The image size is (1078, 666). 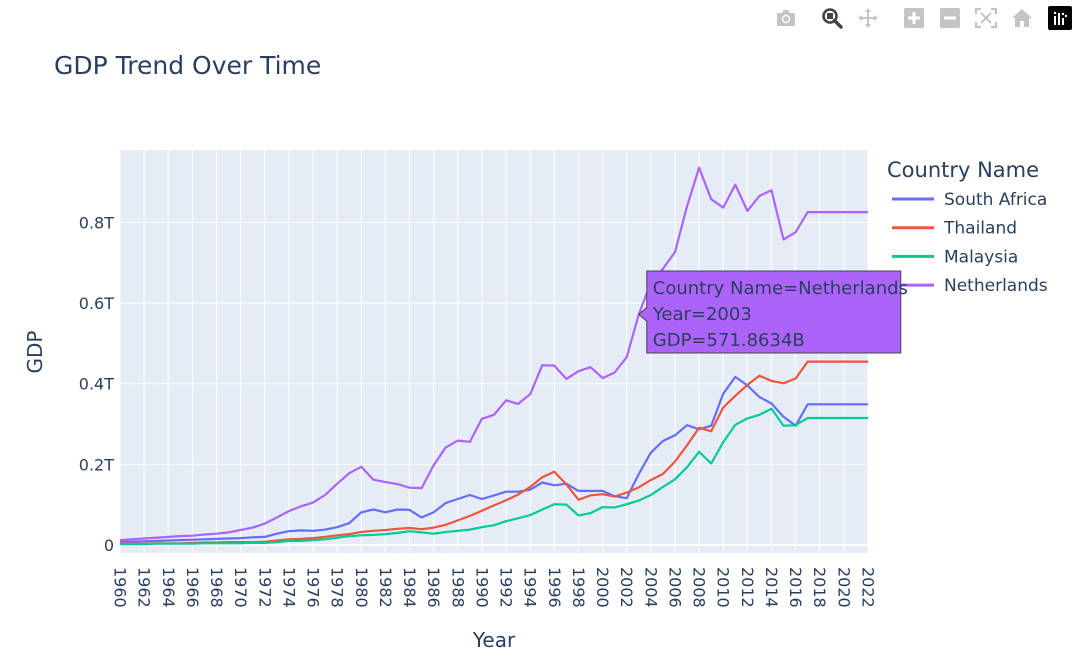 What do you see at coordinates (313, 587) in the screenshot?
I see `x-tick-label: 1976` at bounding box center [313, 587].